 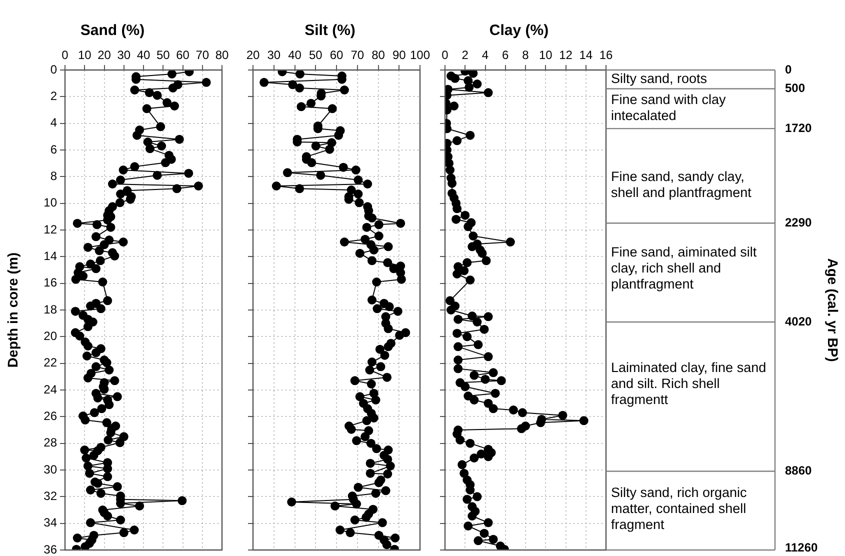 I want to click on y-tick-label: 0, so click(x=54, y=69).